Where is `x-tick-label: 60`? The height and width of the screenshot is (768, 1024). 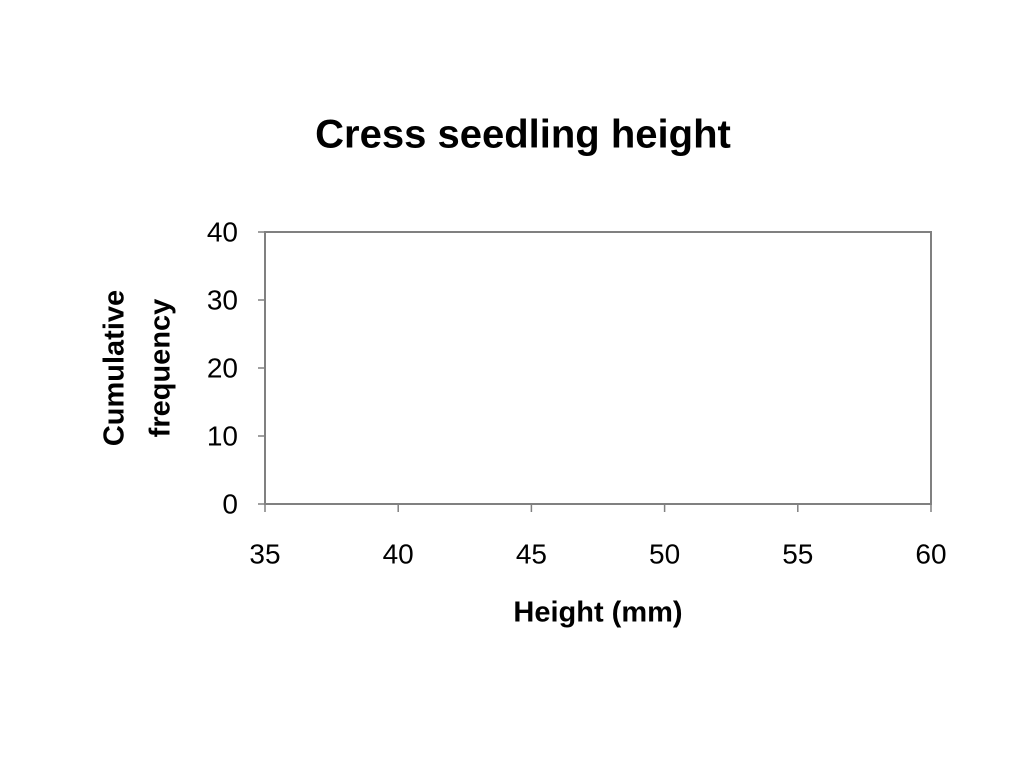 x-tick-label: 60 is located at coordinates (930, 553).